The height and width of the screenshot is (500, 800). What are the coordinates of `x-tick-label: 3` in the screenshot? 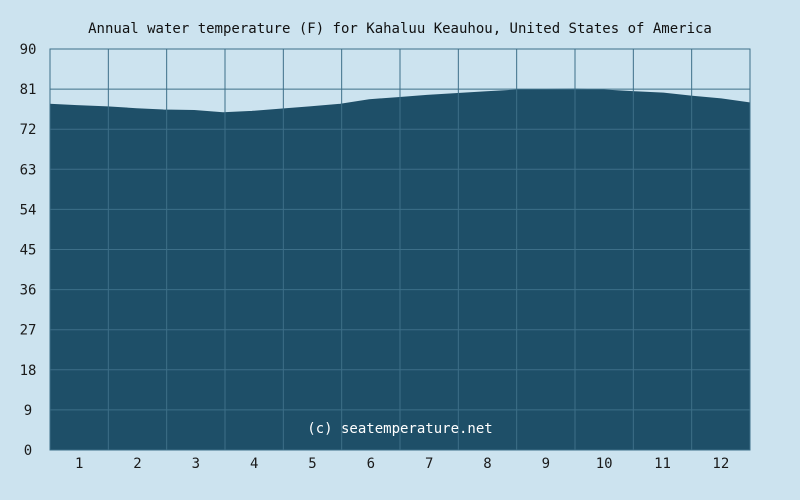 It's located at (196, 464).